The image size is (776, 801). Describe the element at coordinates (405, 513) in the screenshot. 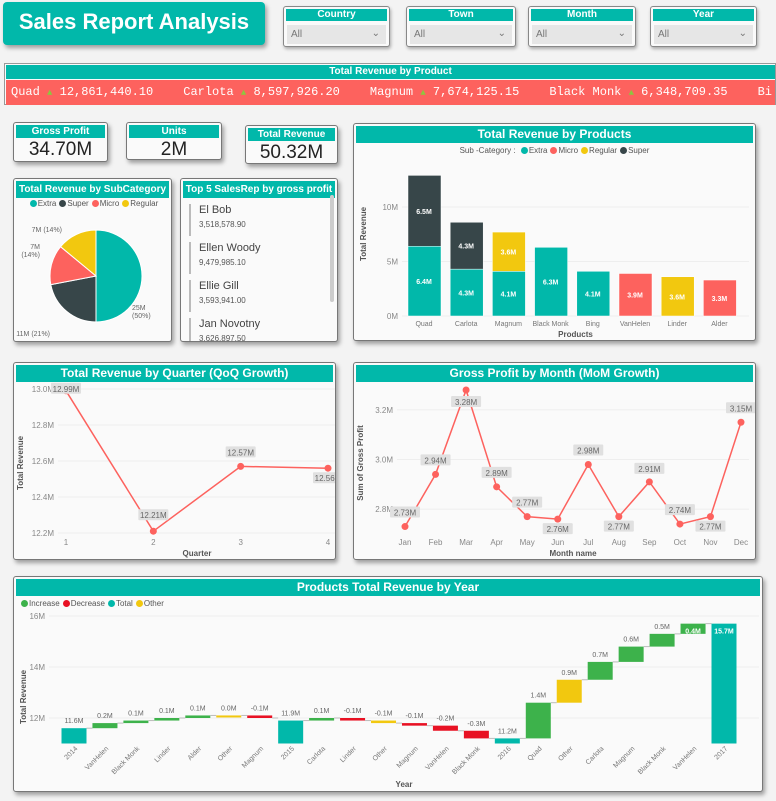

I see `data-label: 2.73M` at that location.